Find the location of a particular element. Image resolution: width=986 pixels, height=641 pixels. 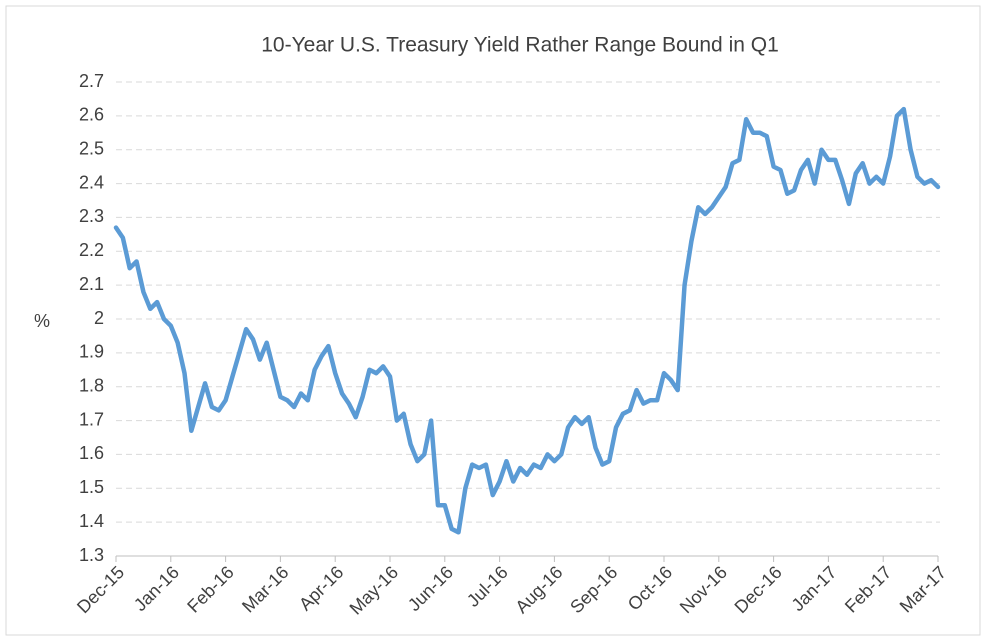

y-tick-label: 2.3 is located at coordinates (91, 216).